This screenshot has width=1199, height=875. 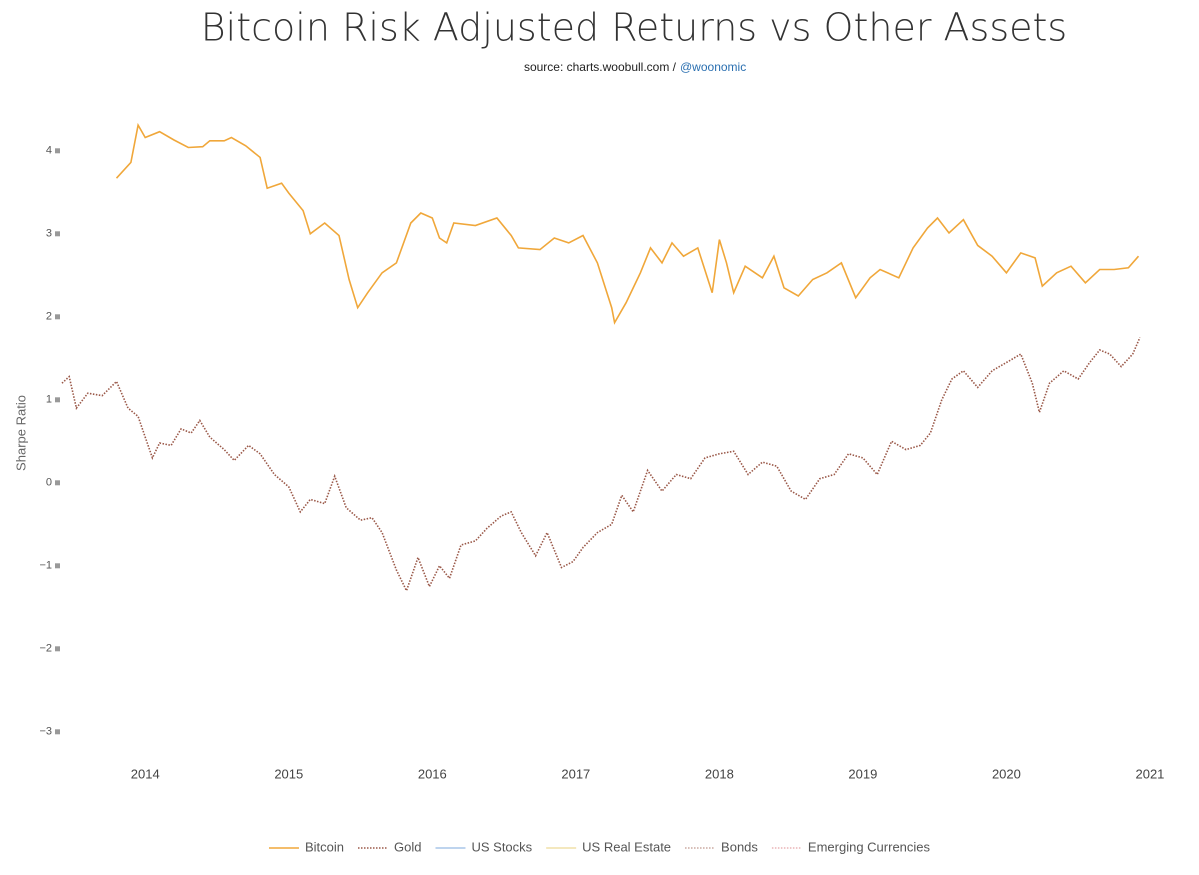 I want to click on y-axis-label: Sharpe Ratio, so click(x=20, y=433).